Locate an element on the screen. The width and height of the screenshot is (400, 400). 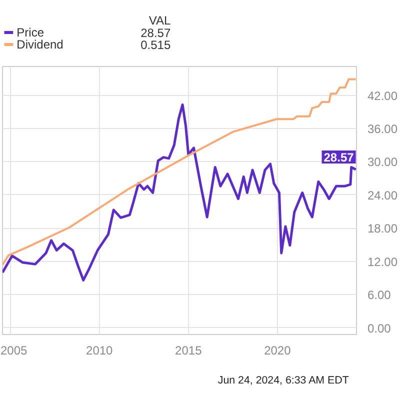
y-tick-label: 36.00 is located at coordinates (383, 129).